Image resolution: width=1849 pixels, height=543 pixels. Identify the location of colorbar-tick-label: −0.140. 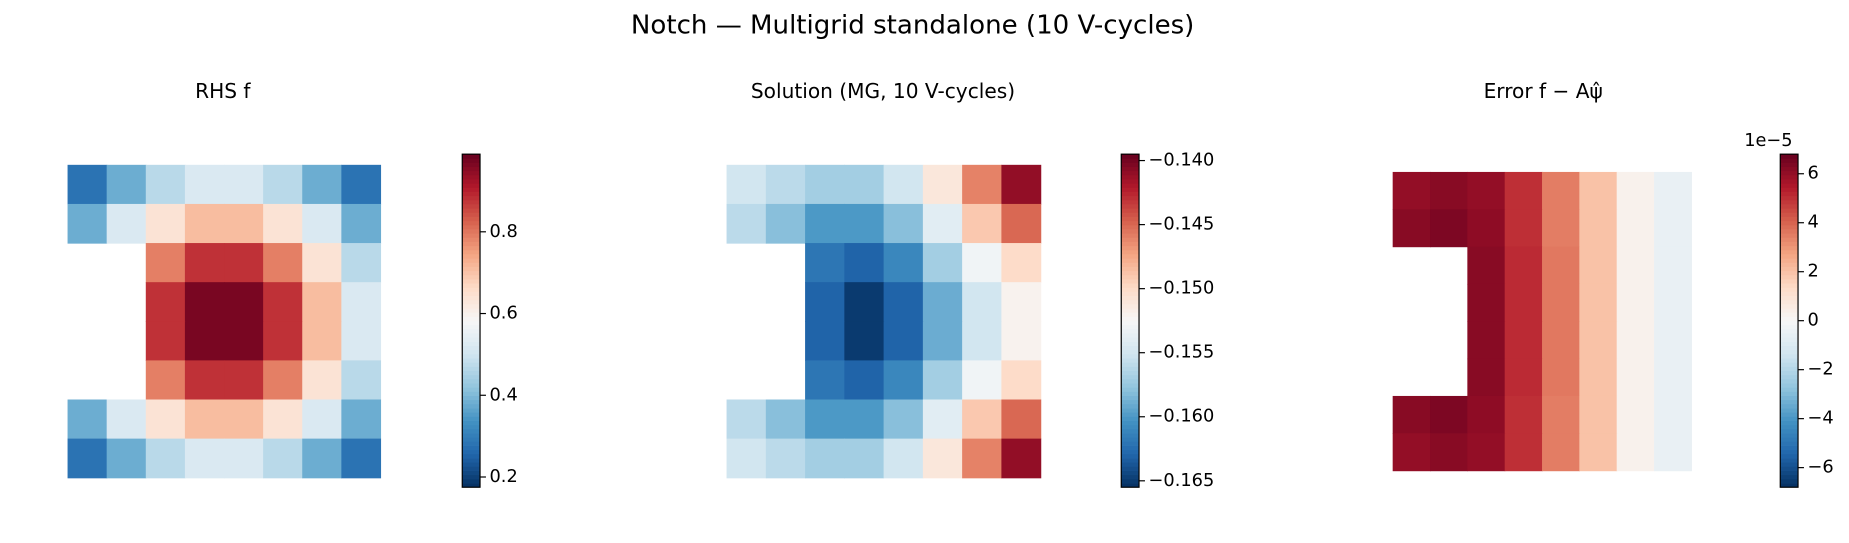
(1182, 161).